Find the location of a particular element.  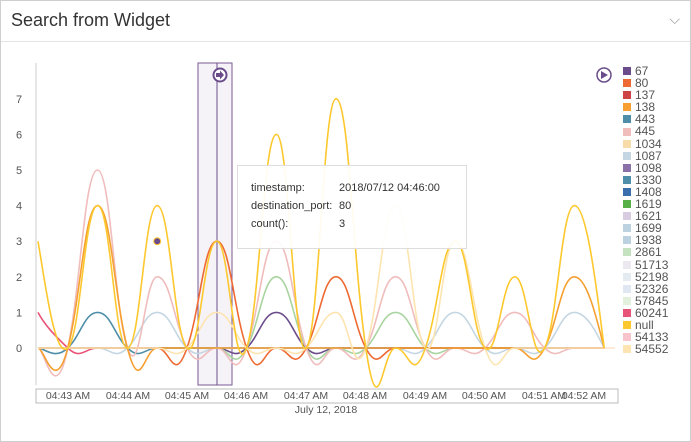

legend-item: 1619 is located at coordinates (645, 204).